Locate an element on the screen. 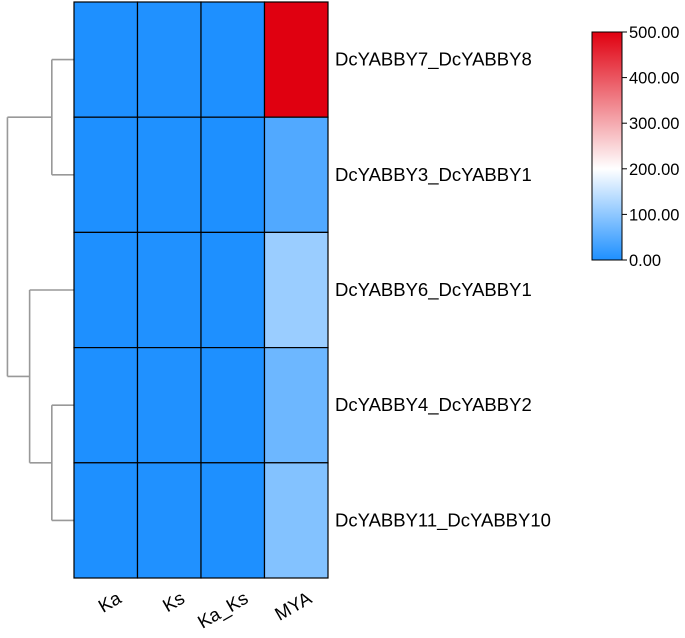 The height and width of the screenshot is (638, 685). row-label: DcYABBY7_DcYABBY8 is located at coordinates (433, 60).